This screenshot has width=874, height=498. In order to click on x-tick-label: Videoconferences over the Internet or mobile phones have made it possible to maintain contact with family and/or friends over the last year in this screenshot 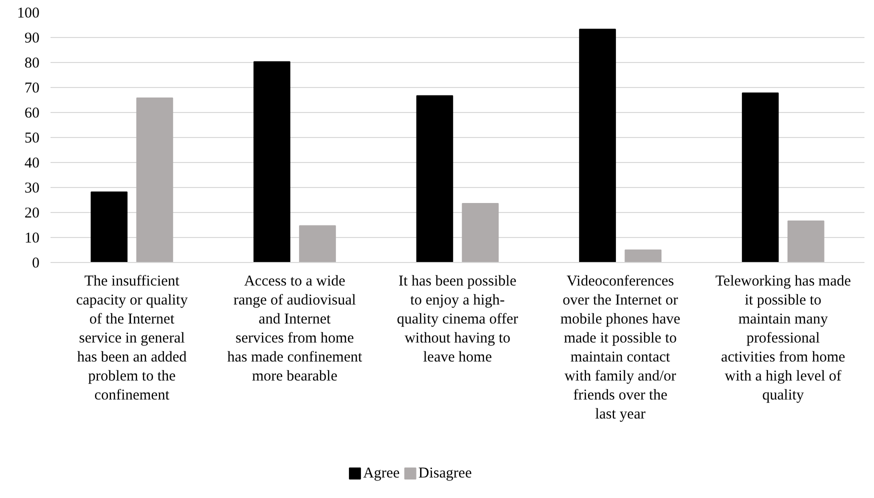, I will do `click(620, 348)`.